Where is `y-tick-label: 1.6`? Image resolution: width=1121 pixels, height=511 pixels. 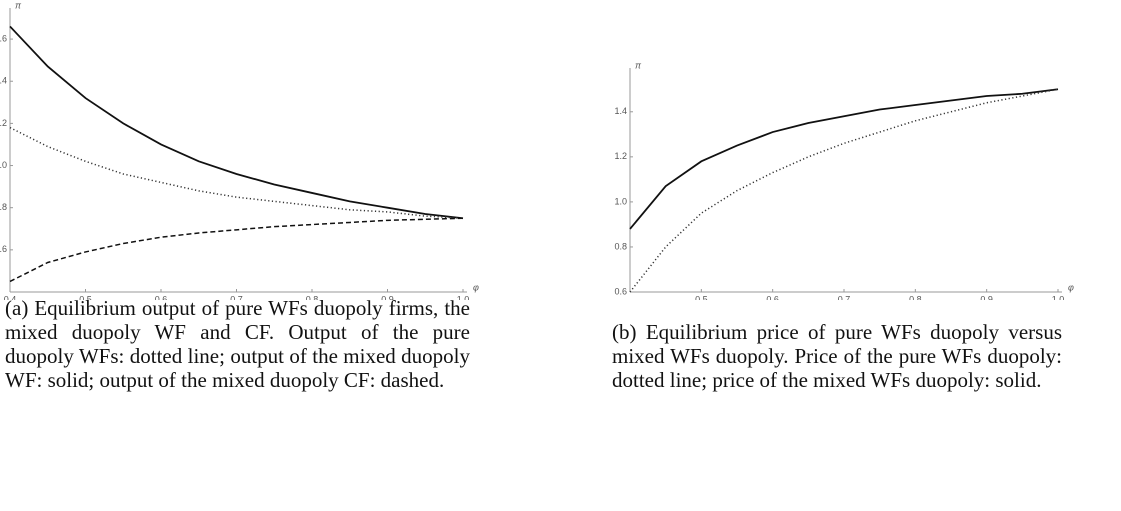 y-tick-label: 1.6 is located at coordinates (3, 38).